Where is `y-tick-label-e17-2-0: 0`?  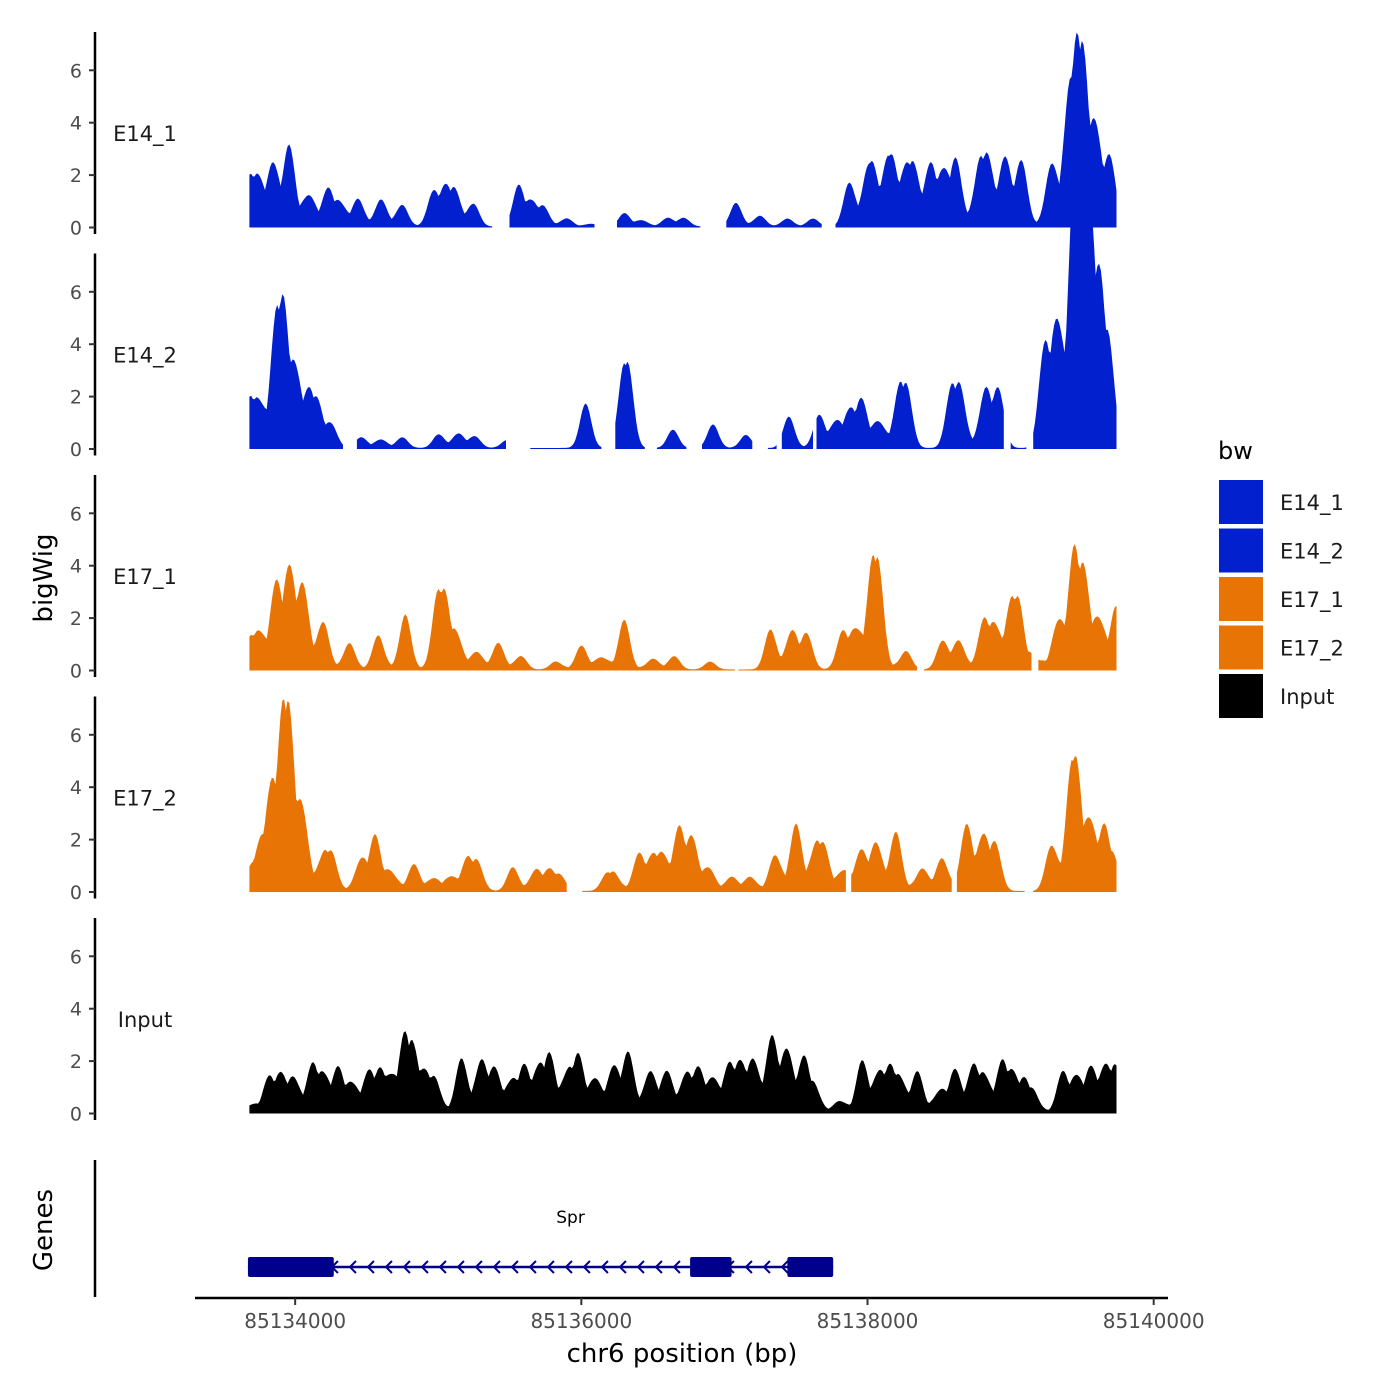
y-tick-label-e17-2-0: 0 is located at coordinates (76, 893).